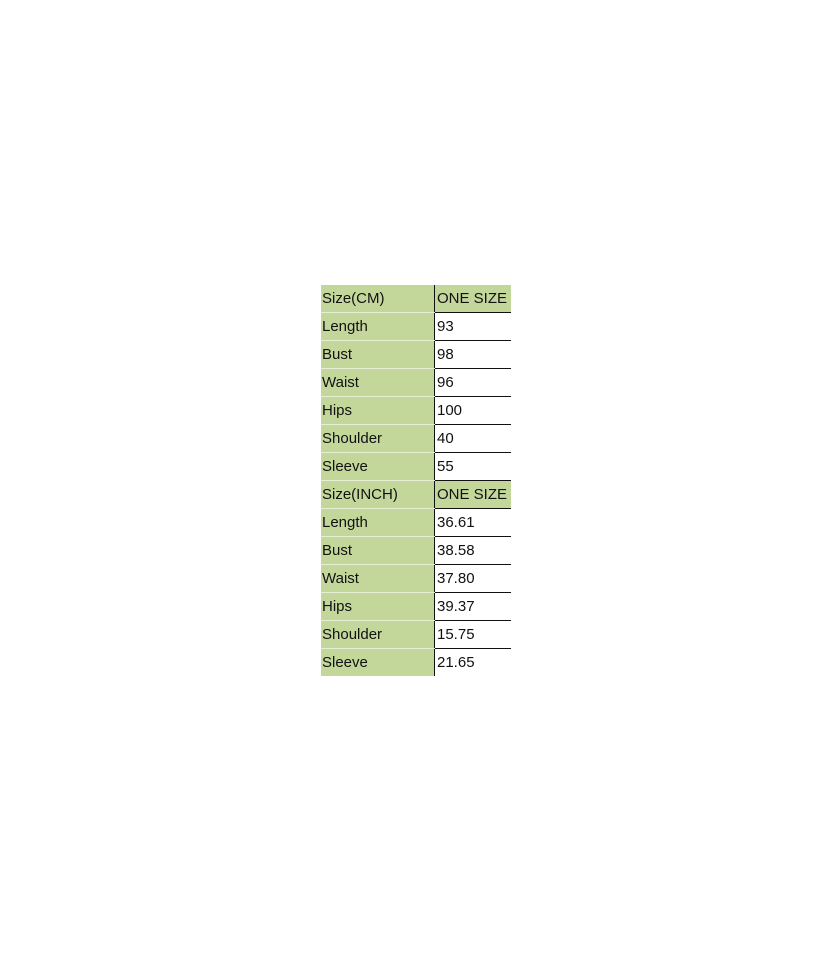 The width and height of the screenshot is (830, 960). What do you see at coordinates (472, 550) in the screenshot?
I see `row-value-cell: 38.58` at bounding box center [472, 550].